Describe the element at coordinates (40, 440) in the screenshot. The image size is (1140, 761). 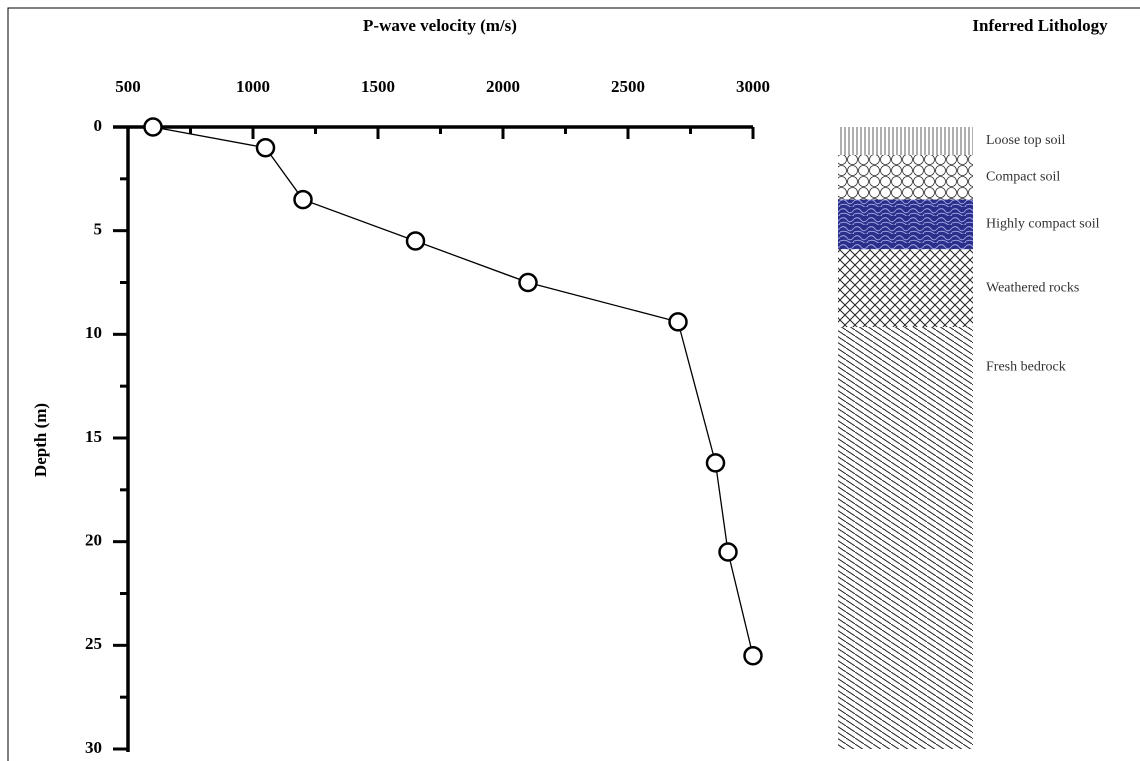
I see `y-axis-title: Depth (m)` at that location.